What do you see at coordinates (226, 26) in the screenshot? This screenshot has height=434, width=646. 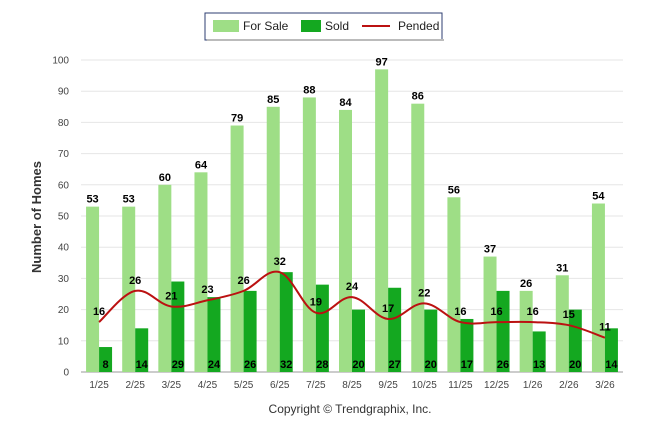 I see `legend-swatch-for-sale` at bounding box center [226, 26].